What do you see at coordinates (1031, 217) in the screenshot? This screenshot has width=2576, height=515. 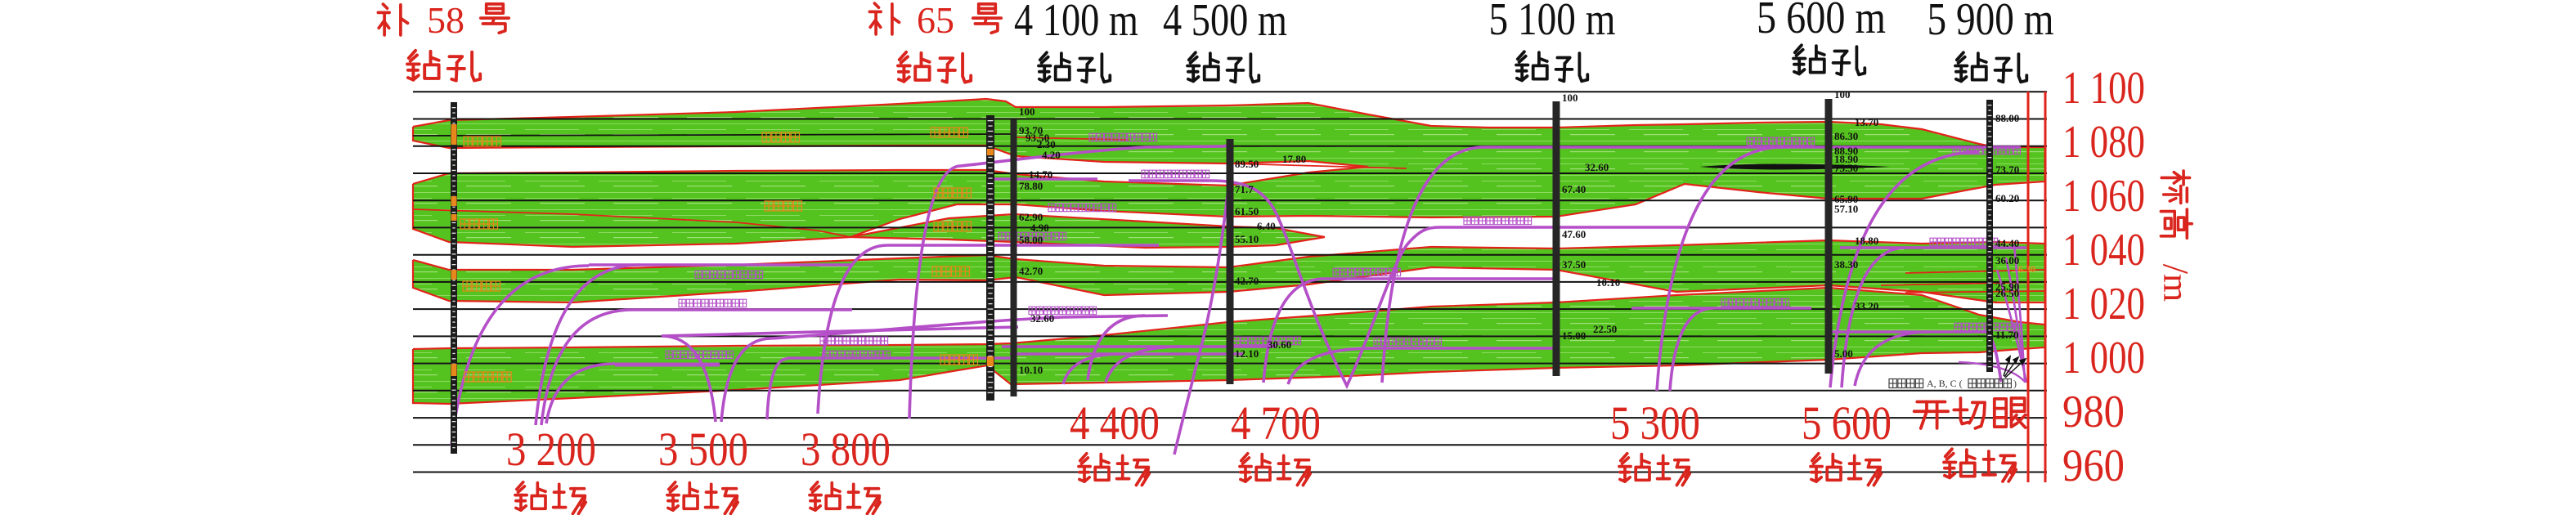 I see `svg-text: 62.90` at bounding box center [1031, 217].